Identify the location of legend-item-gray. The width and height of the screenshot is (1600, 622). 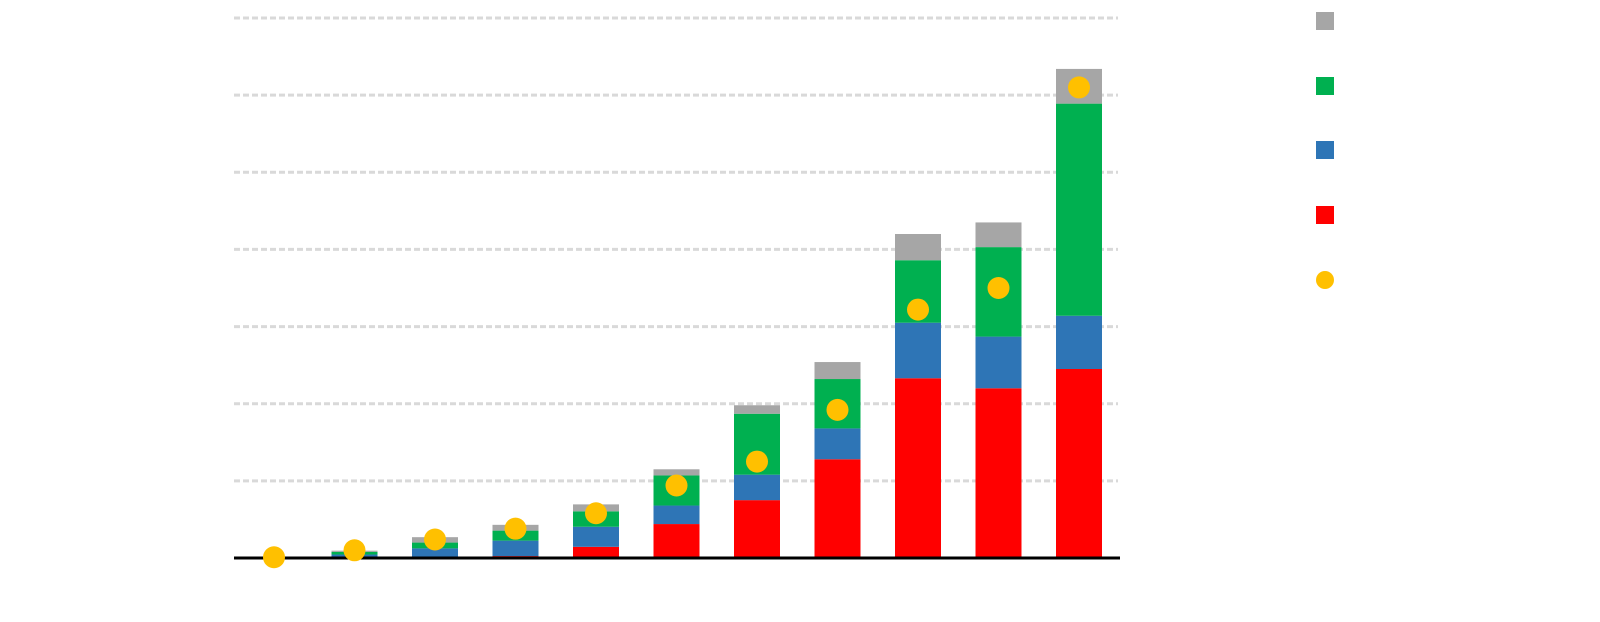
(1436, 22).